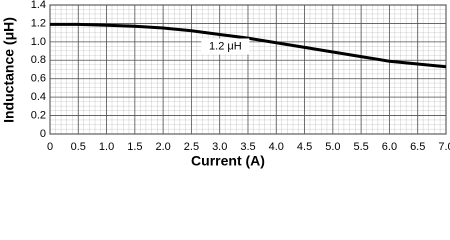 Image resolution: width=450 pixels, height=240 pixels. Describe the element at coordinates (38, 60) in the screenshot. I see `y-tick-label: 0.8` at that location.